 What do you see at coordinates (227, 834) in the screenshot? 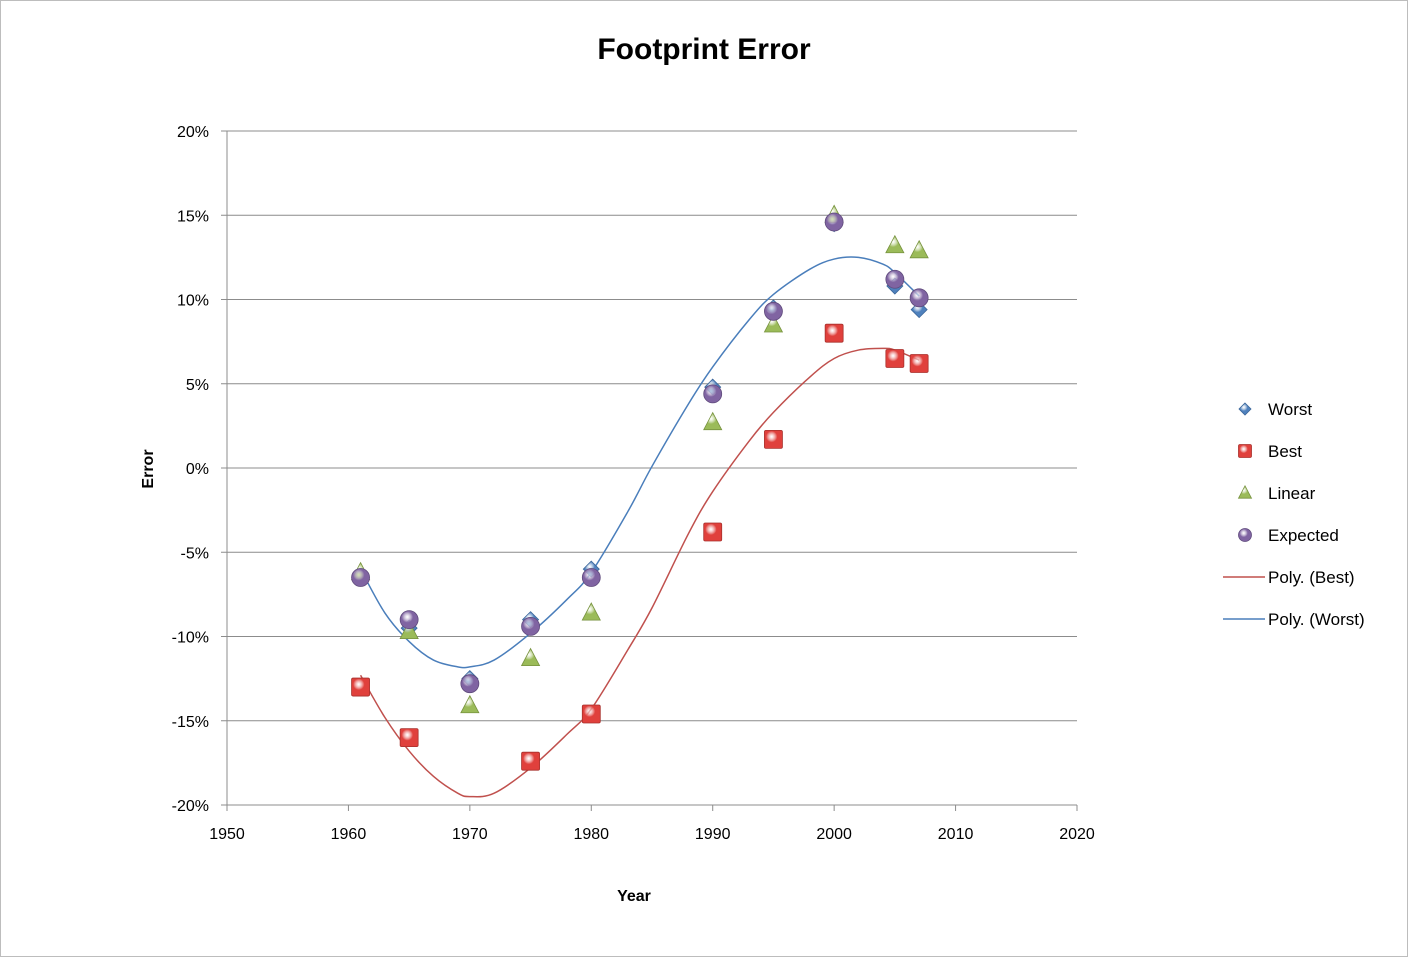
I see `x-tick-label: 1950` at bounding box center [227, 834].